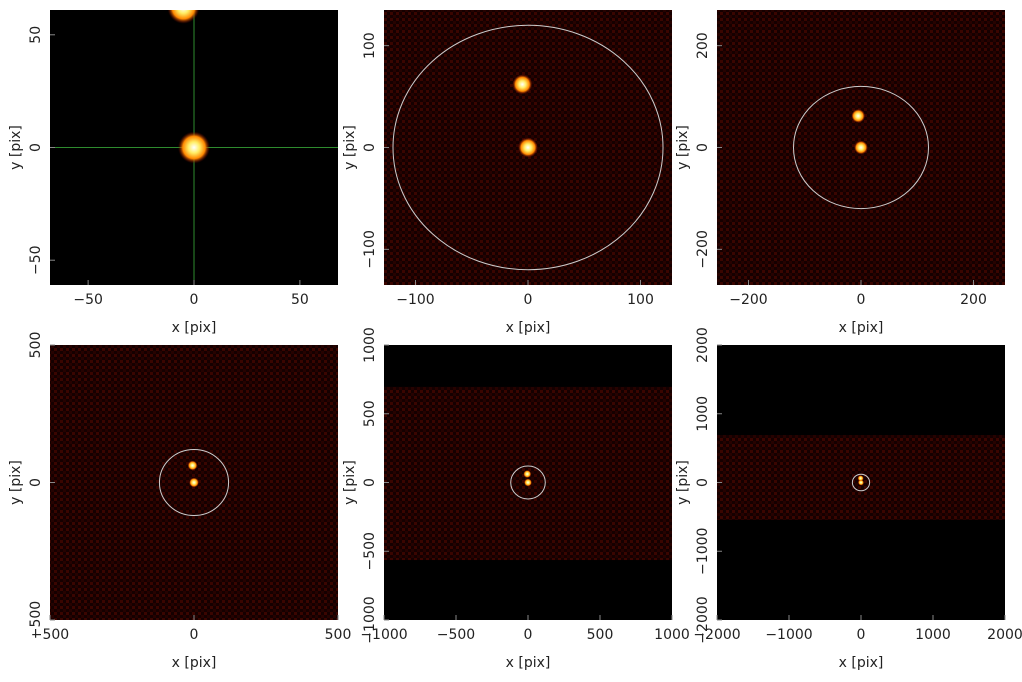 The image size is (1022, 682). Describe the element at coordinates (370, 45) in the screenshot. I see `y-tick-label: 100` at that location.